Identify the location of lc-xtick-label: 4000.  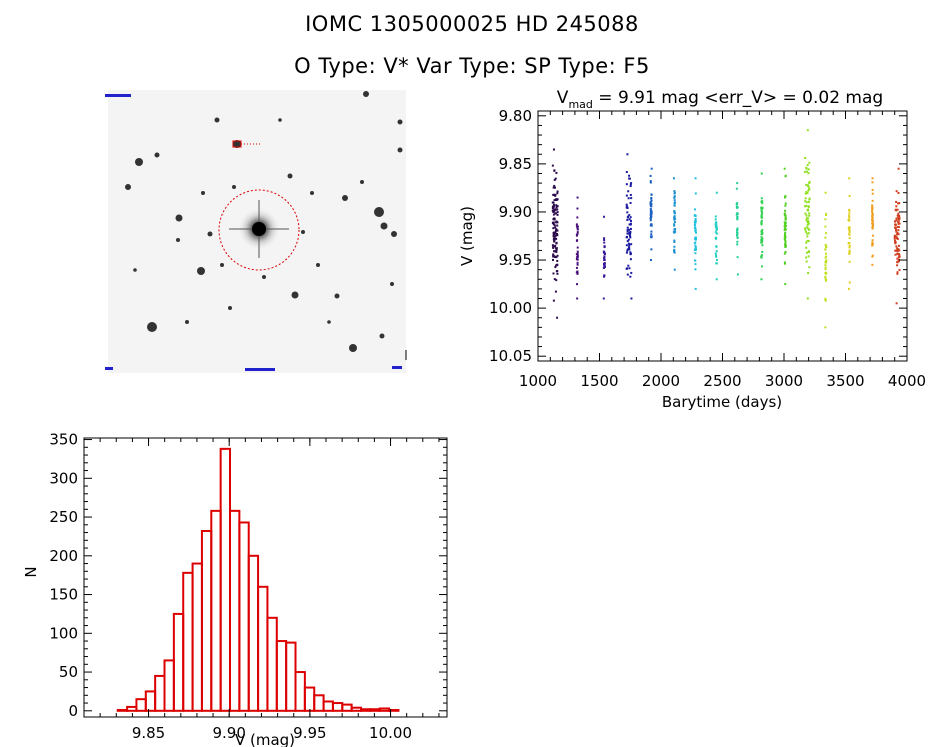
(907, 381).